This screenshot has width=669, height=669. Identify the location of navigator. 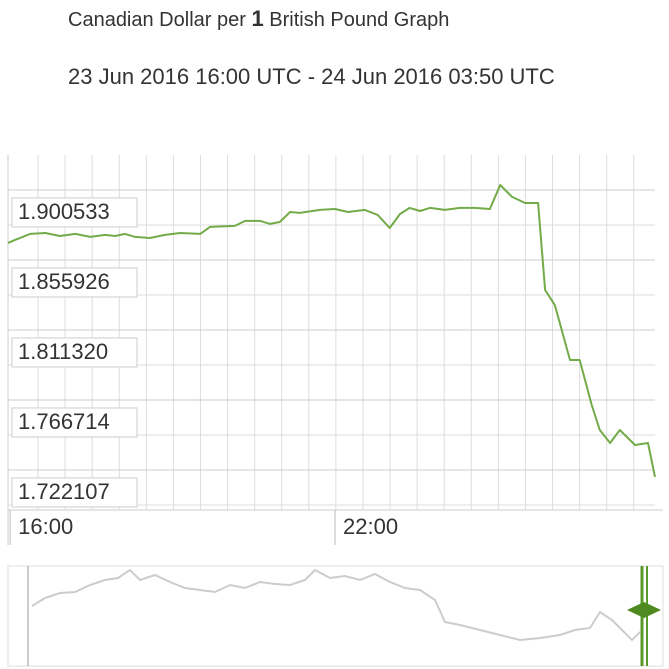
(335, 616).